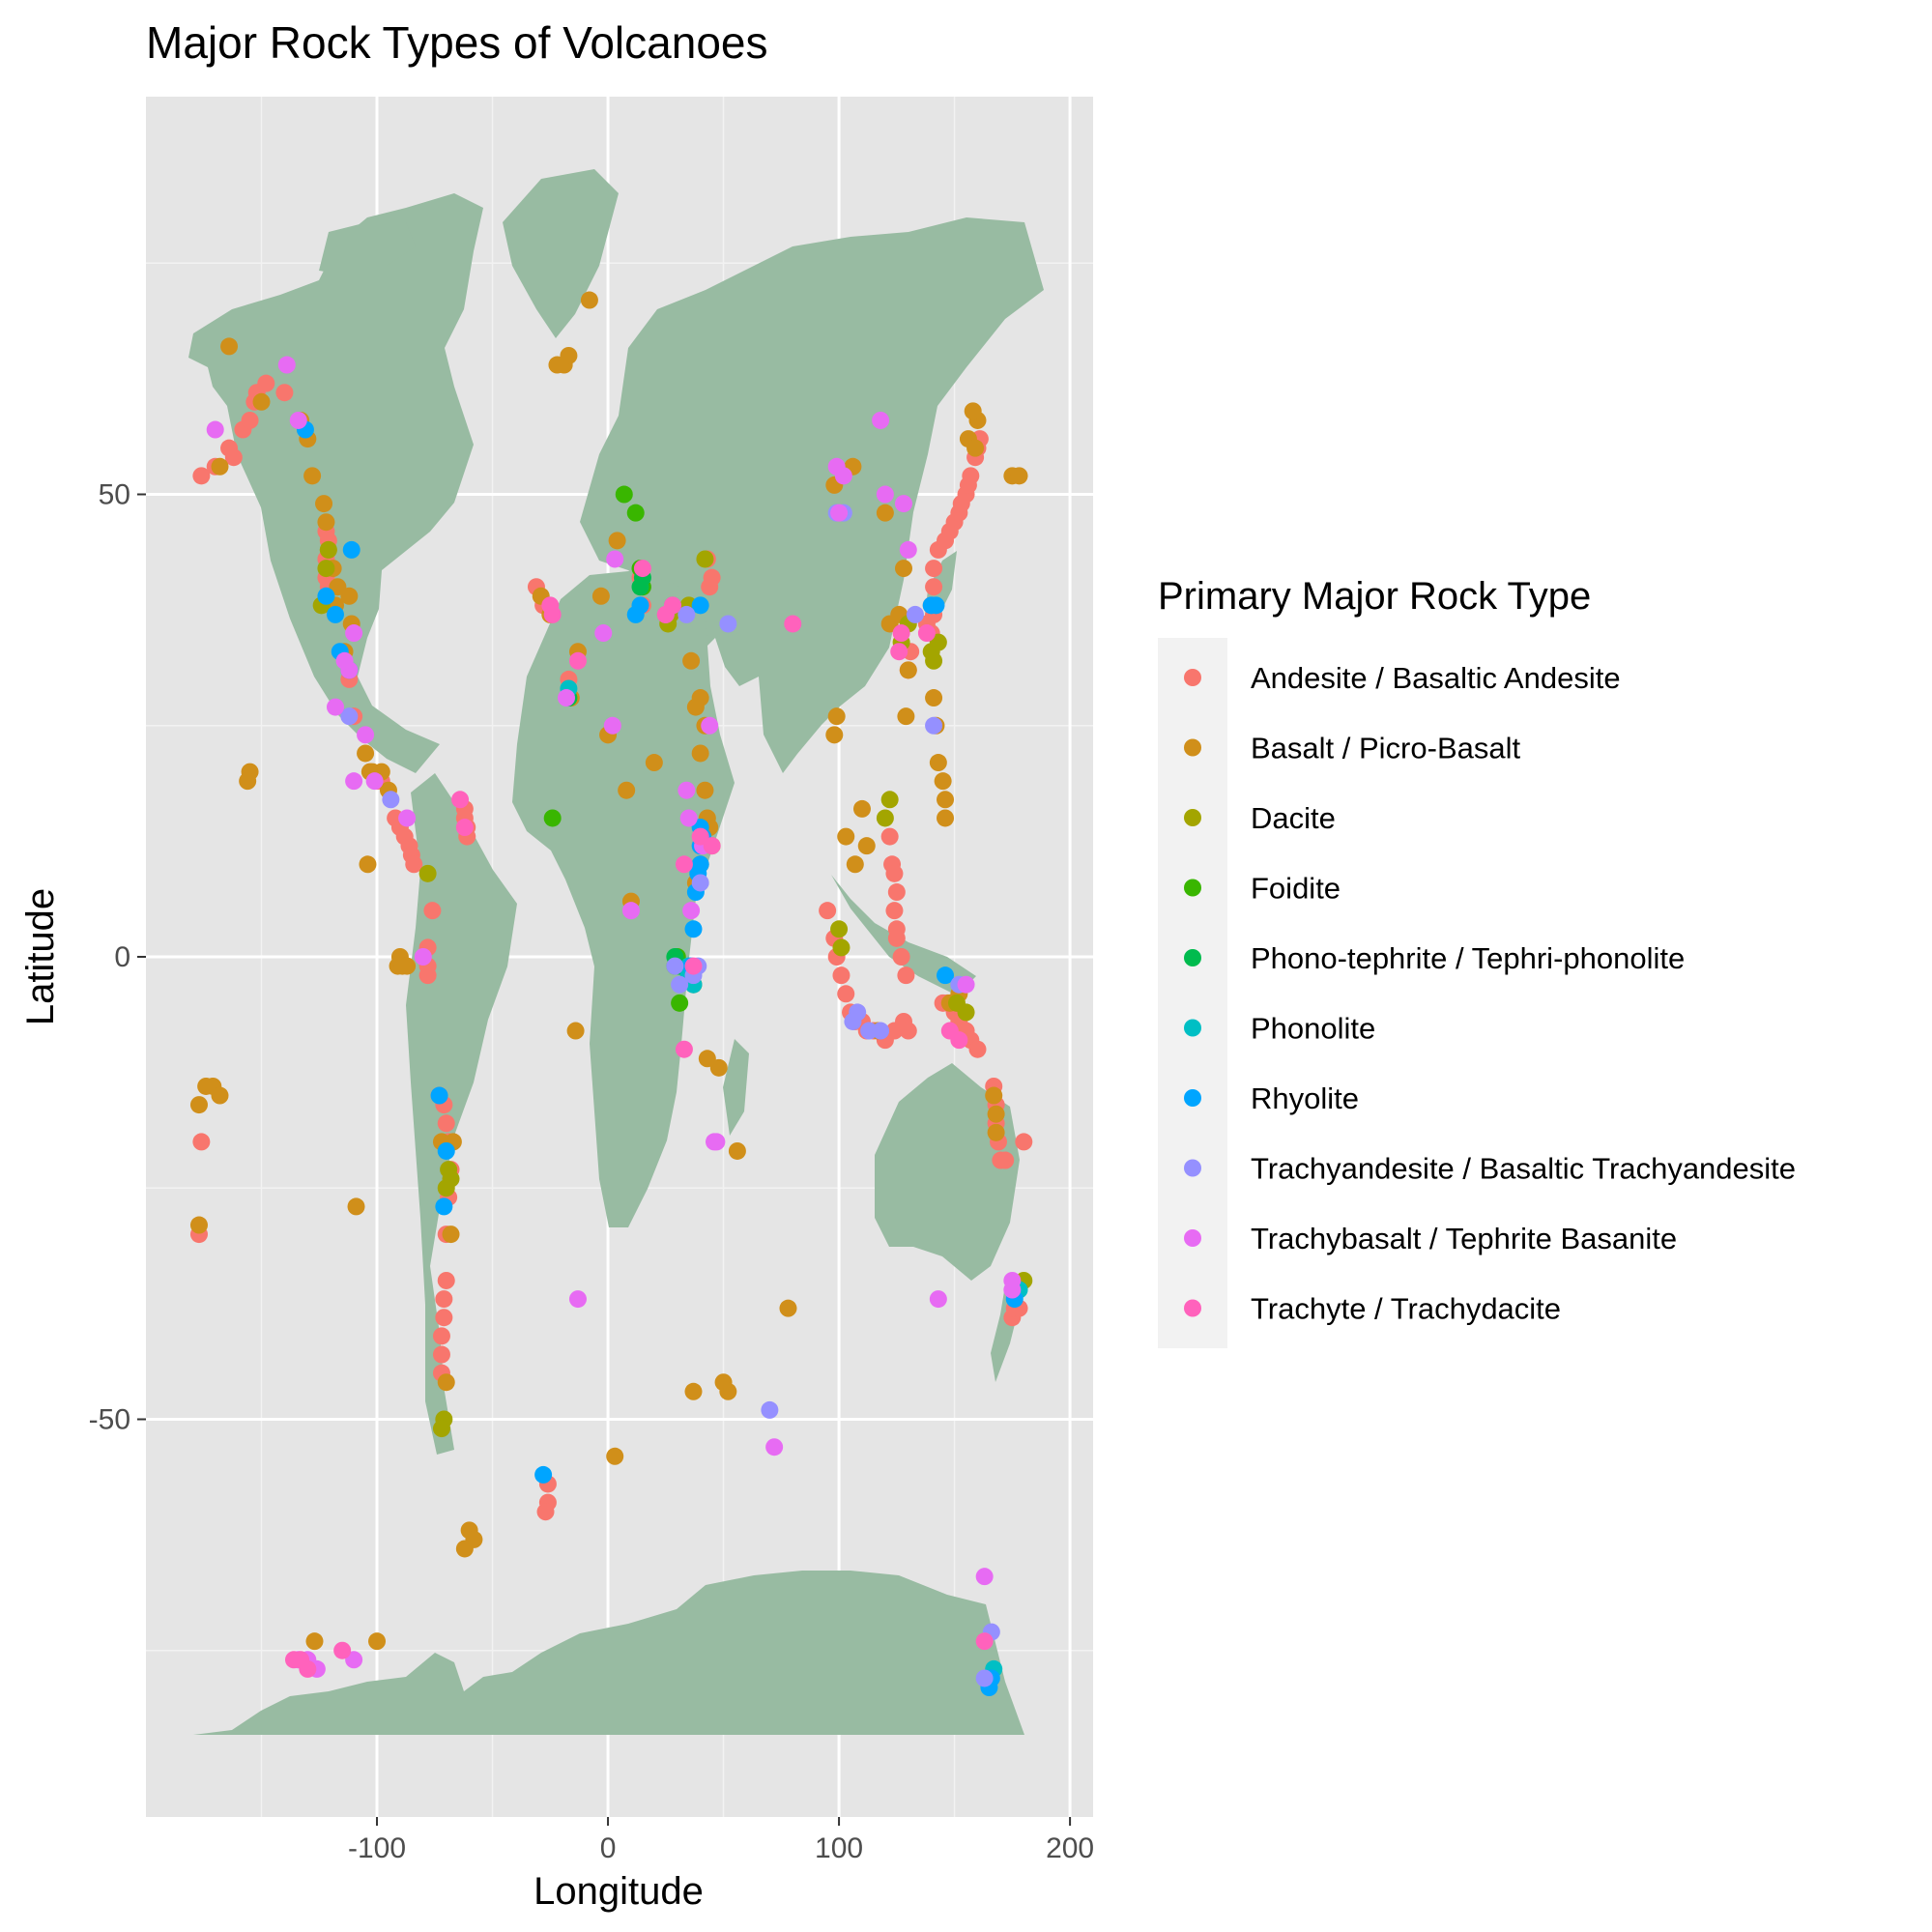 Image resolution: width=1932 pixels, height=1932 pixels. I want to click on legend-label: Rhyolite, so click(1305, 1098).